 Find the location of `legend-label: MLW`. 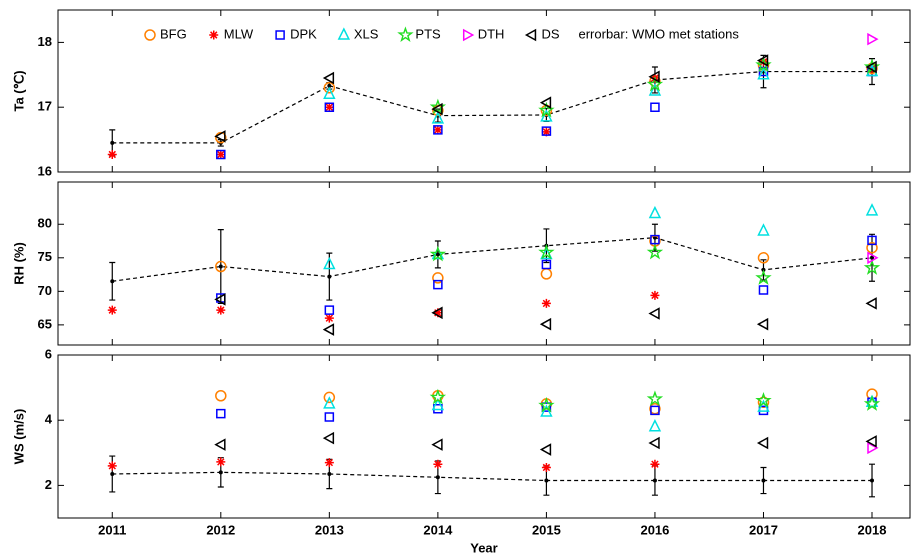

legend-label: MLW is located at coordinates (239, 33).